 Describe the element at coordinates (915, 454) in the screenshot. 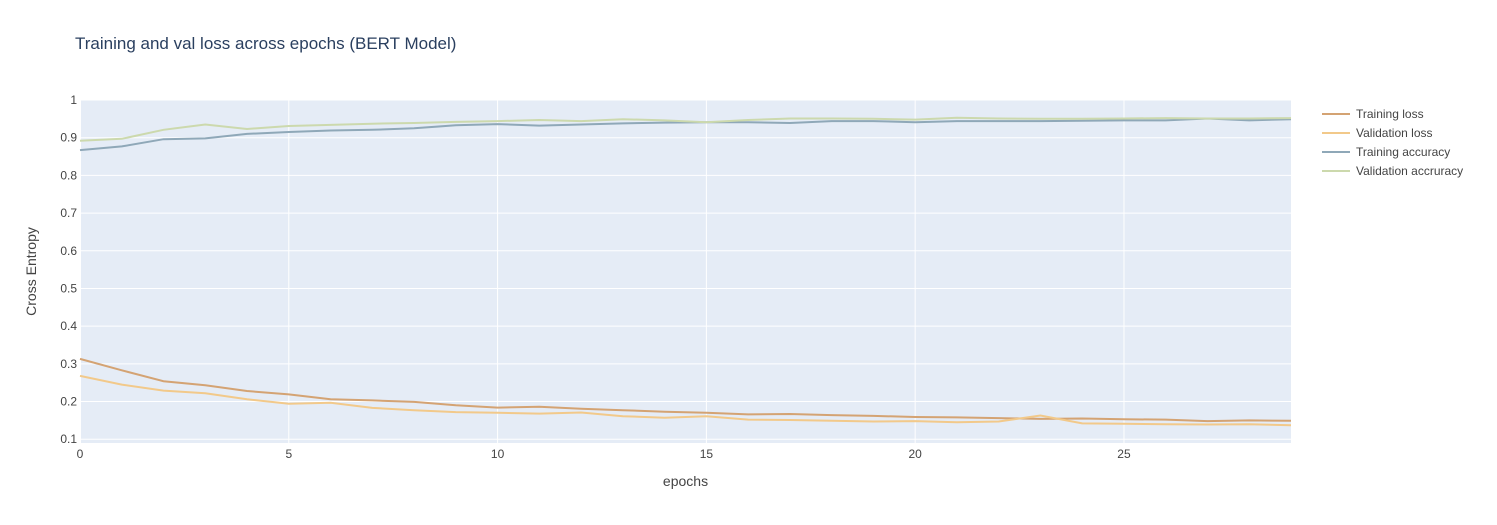

I see `x-tick-label: 20` at that location.